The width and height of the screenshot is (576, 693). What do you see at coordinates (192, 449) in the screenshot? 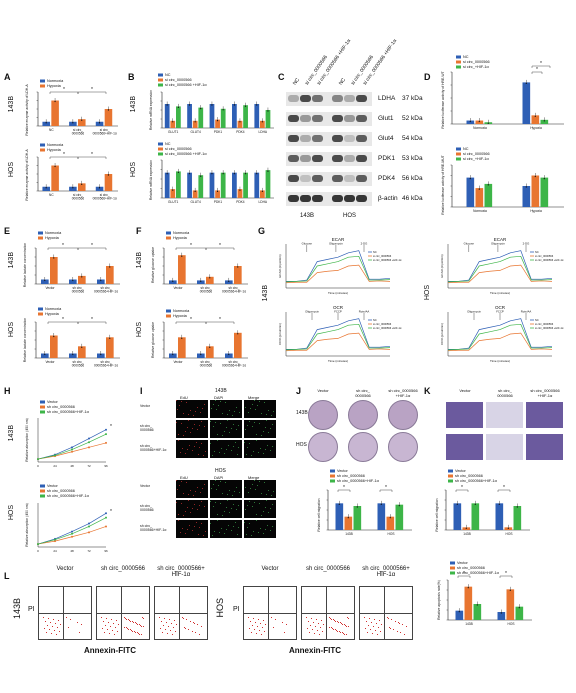
I see `microscopy-image` at bounding box center [192, 449].